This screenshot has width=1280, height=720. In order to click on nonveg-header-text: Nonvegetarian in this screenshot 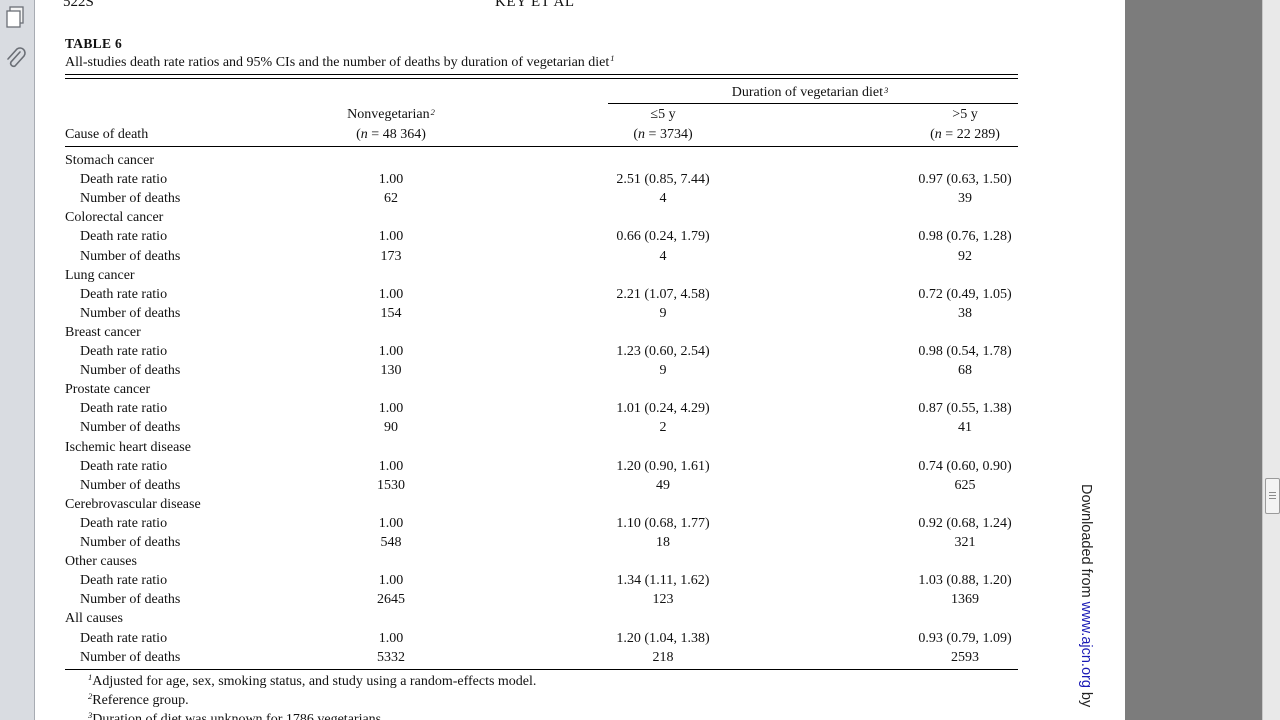, I will do `click(388, 114)`.